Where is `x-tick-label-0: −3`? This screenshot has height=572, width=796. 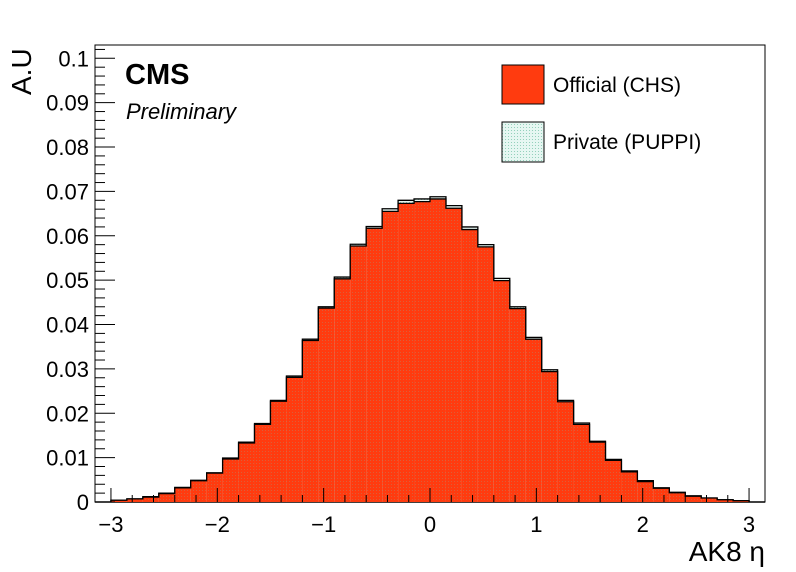 x-tick-label-0: −3 is located at coordinates (110, 524).